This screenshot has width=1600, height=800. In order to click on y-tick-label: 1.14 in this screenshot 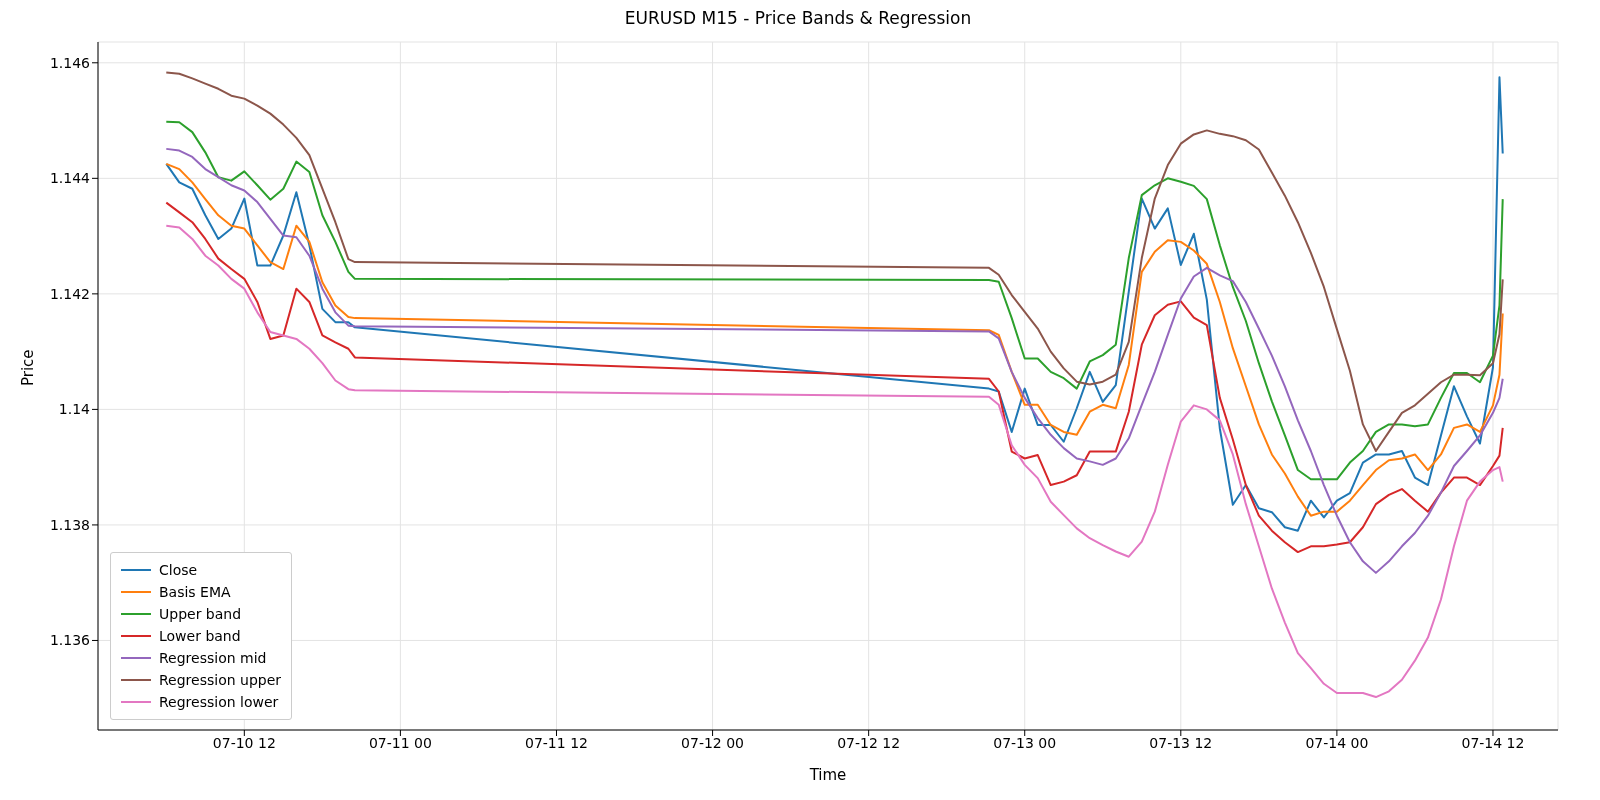, I will do `click(74, 409)`.